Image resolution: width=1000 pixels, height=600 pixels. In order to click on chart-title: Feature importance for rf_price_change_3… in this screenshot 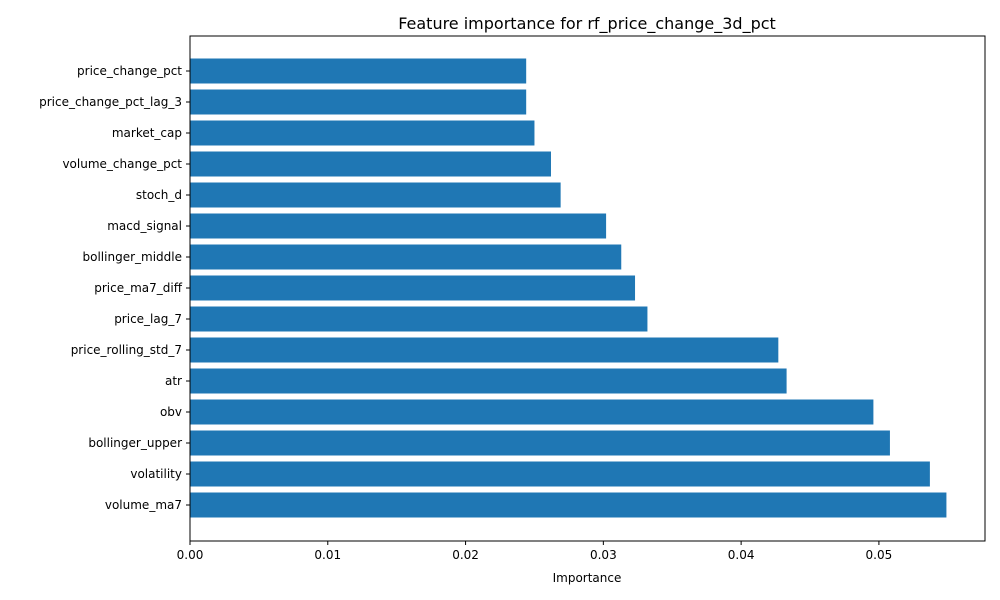, I will do `click(587, 24)`.